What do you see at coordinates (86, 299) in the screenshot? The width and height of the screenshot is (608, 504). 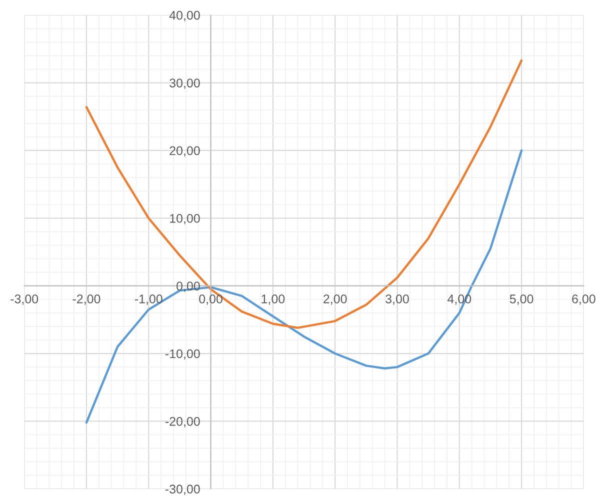 I see `x-tick-label: -2,00` at bounding box center [86, 299].